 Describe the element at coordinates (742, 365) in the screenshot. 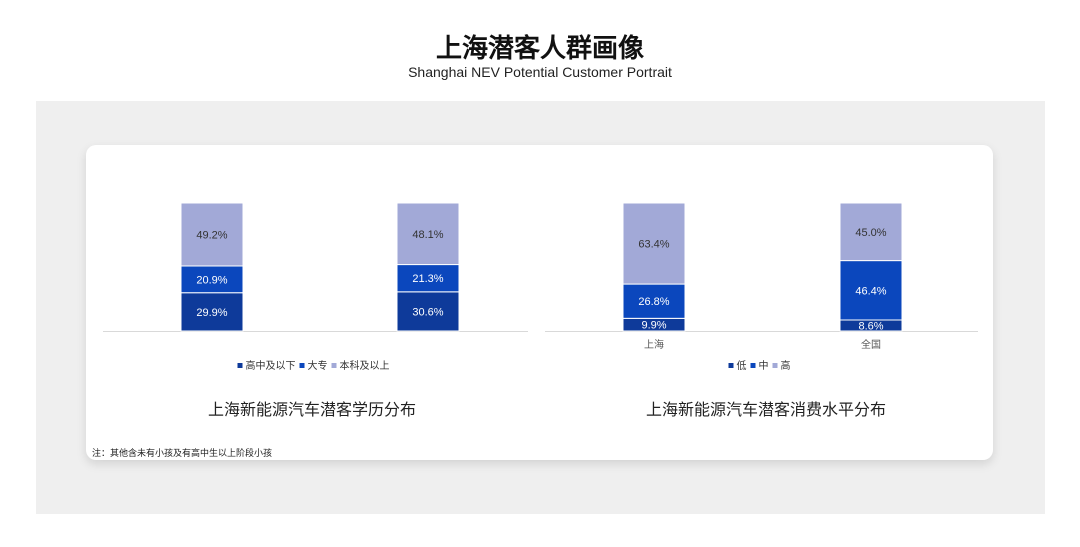

I see `legend-label: 低` at that location.